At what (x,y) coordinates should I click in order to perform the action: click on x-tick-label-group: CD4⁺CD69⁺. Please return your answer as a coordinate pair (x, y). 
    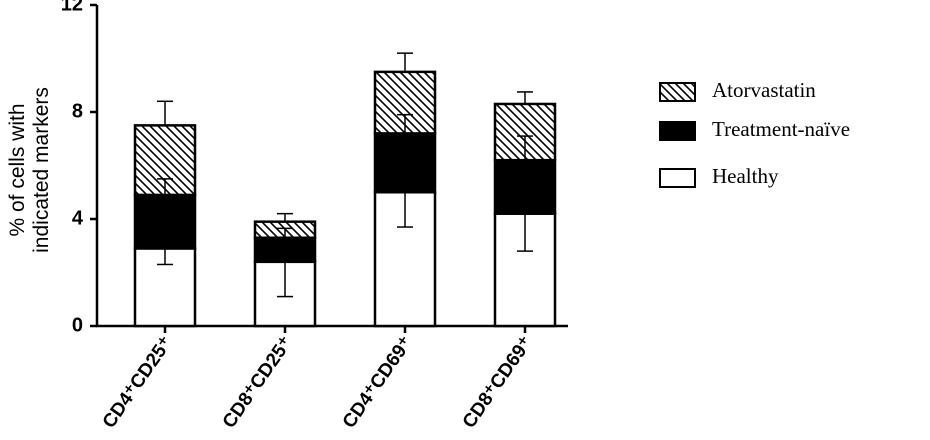
    Looking at the image, I should click on (378, 382).